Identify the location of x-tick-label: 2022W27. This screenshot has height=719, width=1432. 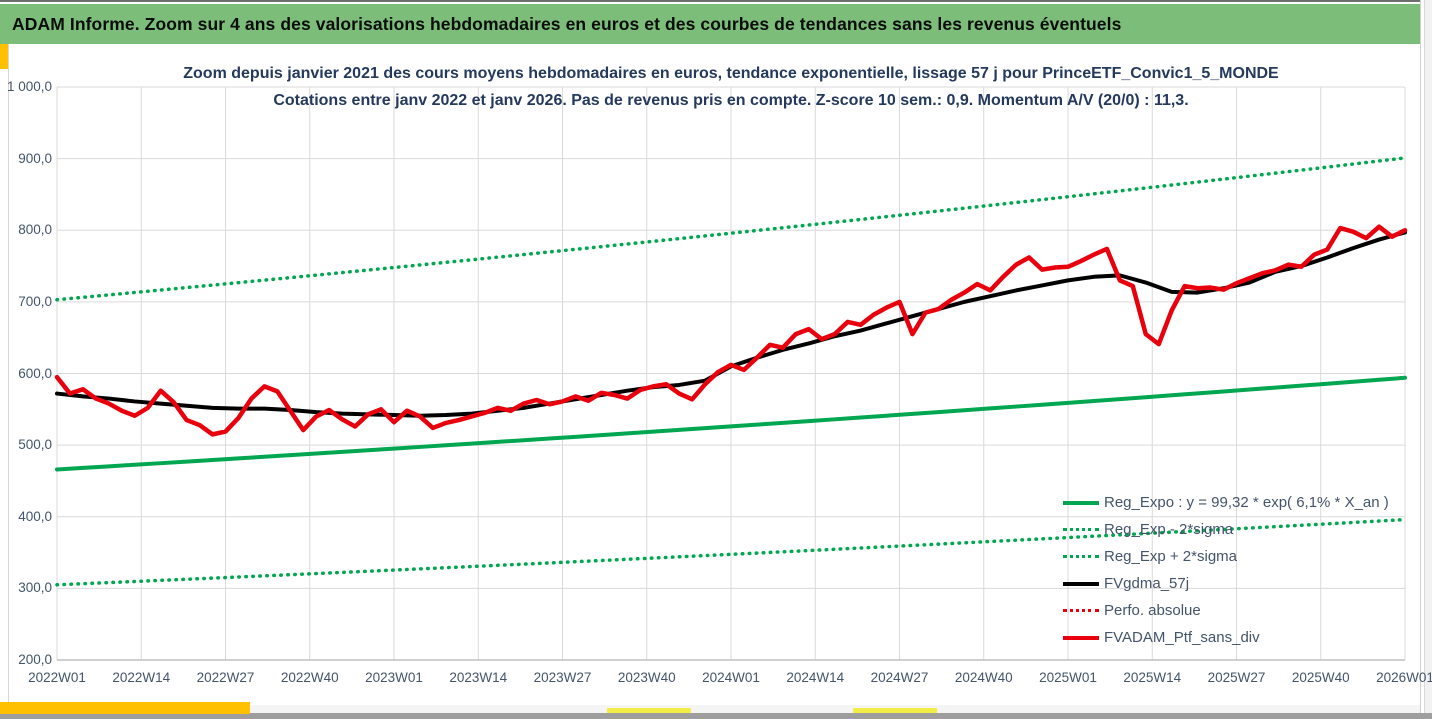
(225, 677).